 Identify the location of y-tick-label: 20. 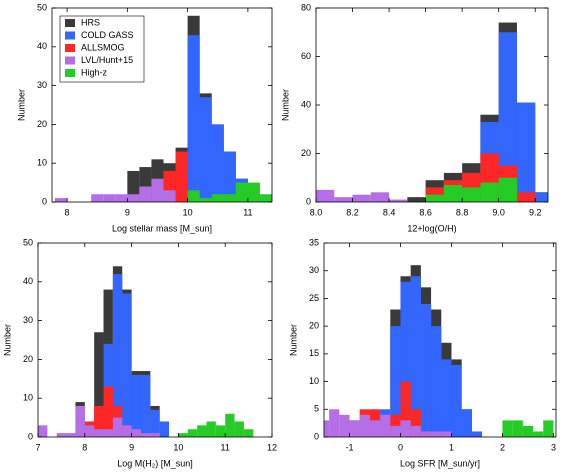
(28, 359).